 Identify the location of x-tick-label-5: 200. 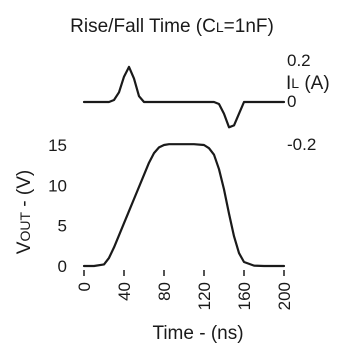
(284, 296).